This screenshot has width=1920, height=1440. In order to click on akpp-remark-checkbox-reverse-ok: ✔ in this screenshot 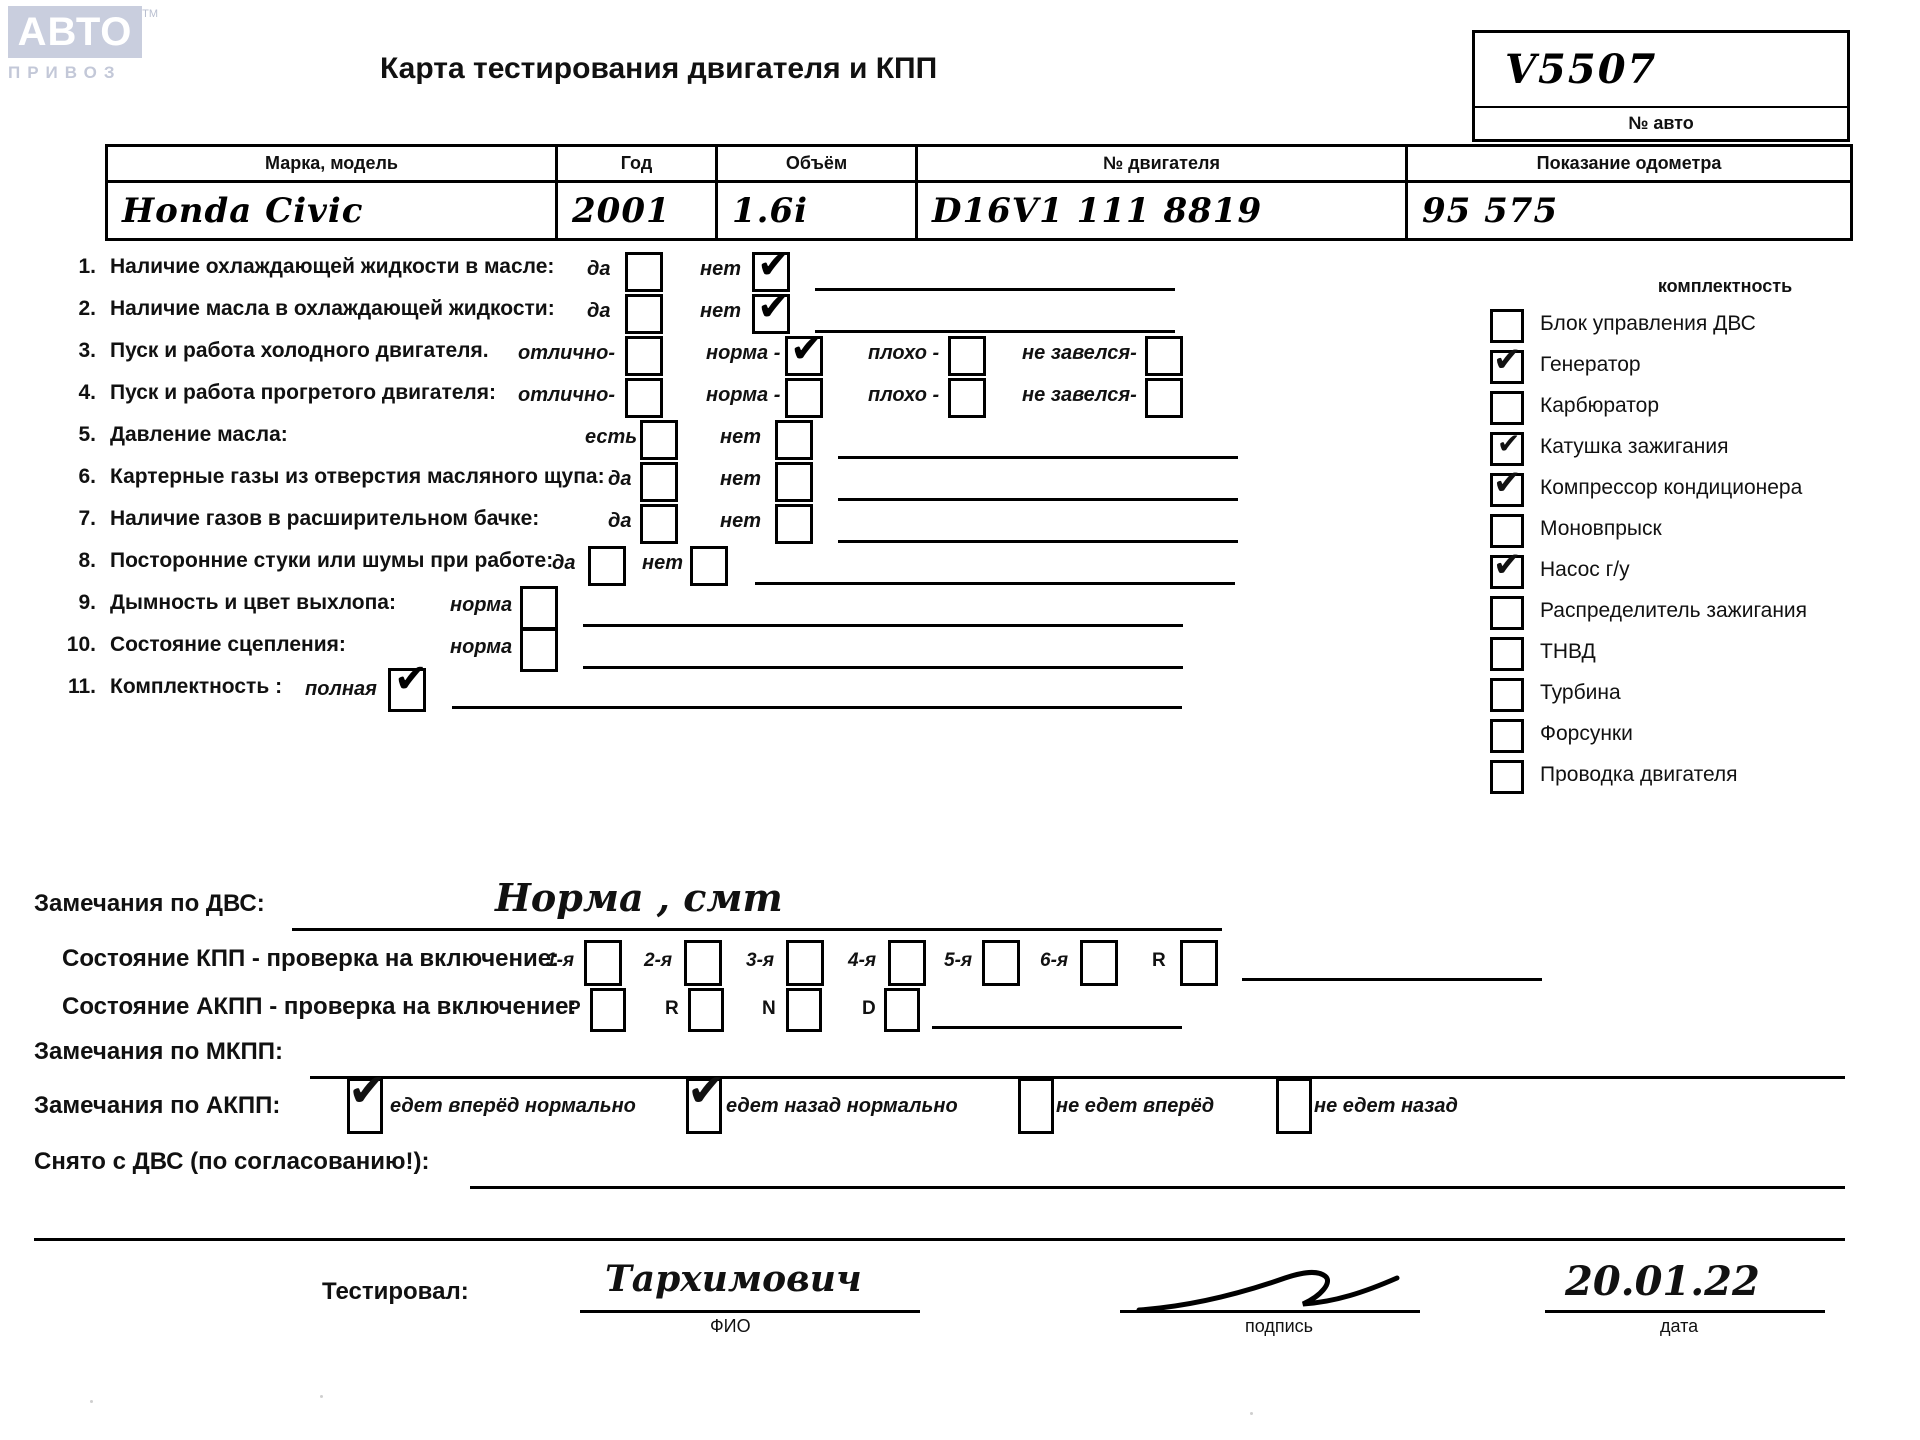, I will do `click(706, 1100)`.